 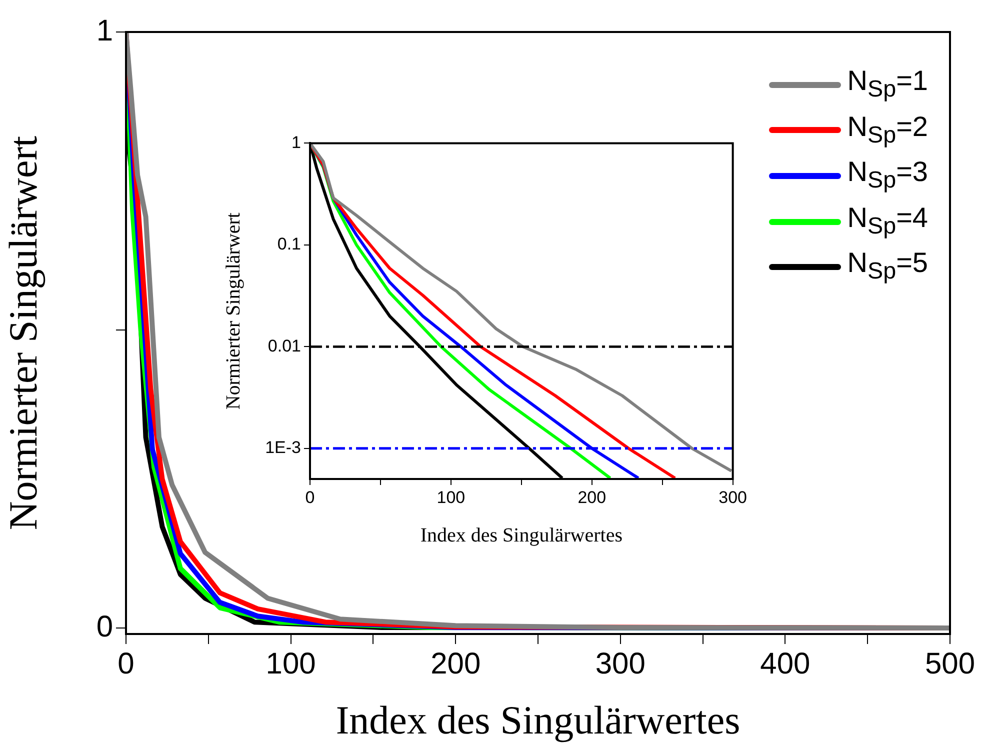 What do you see at coordinates (887, 266) in the screenshot?
I see `legend-label: N$_{Sp}$=5` at bounding box center [887, 266].